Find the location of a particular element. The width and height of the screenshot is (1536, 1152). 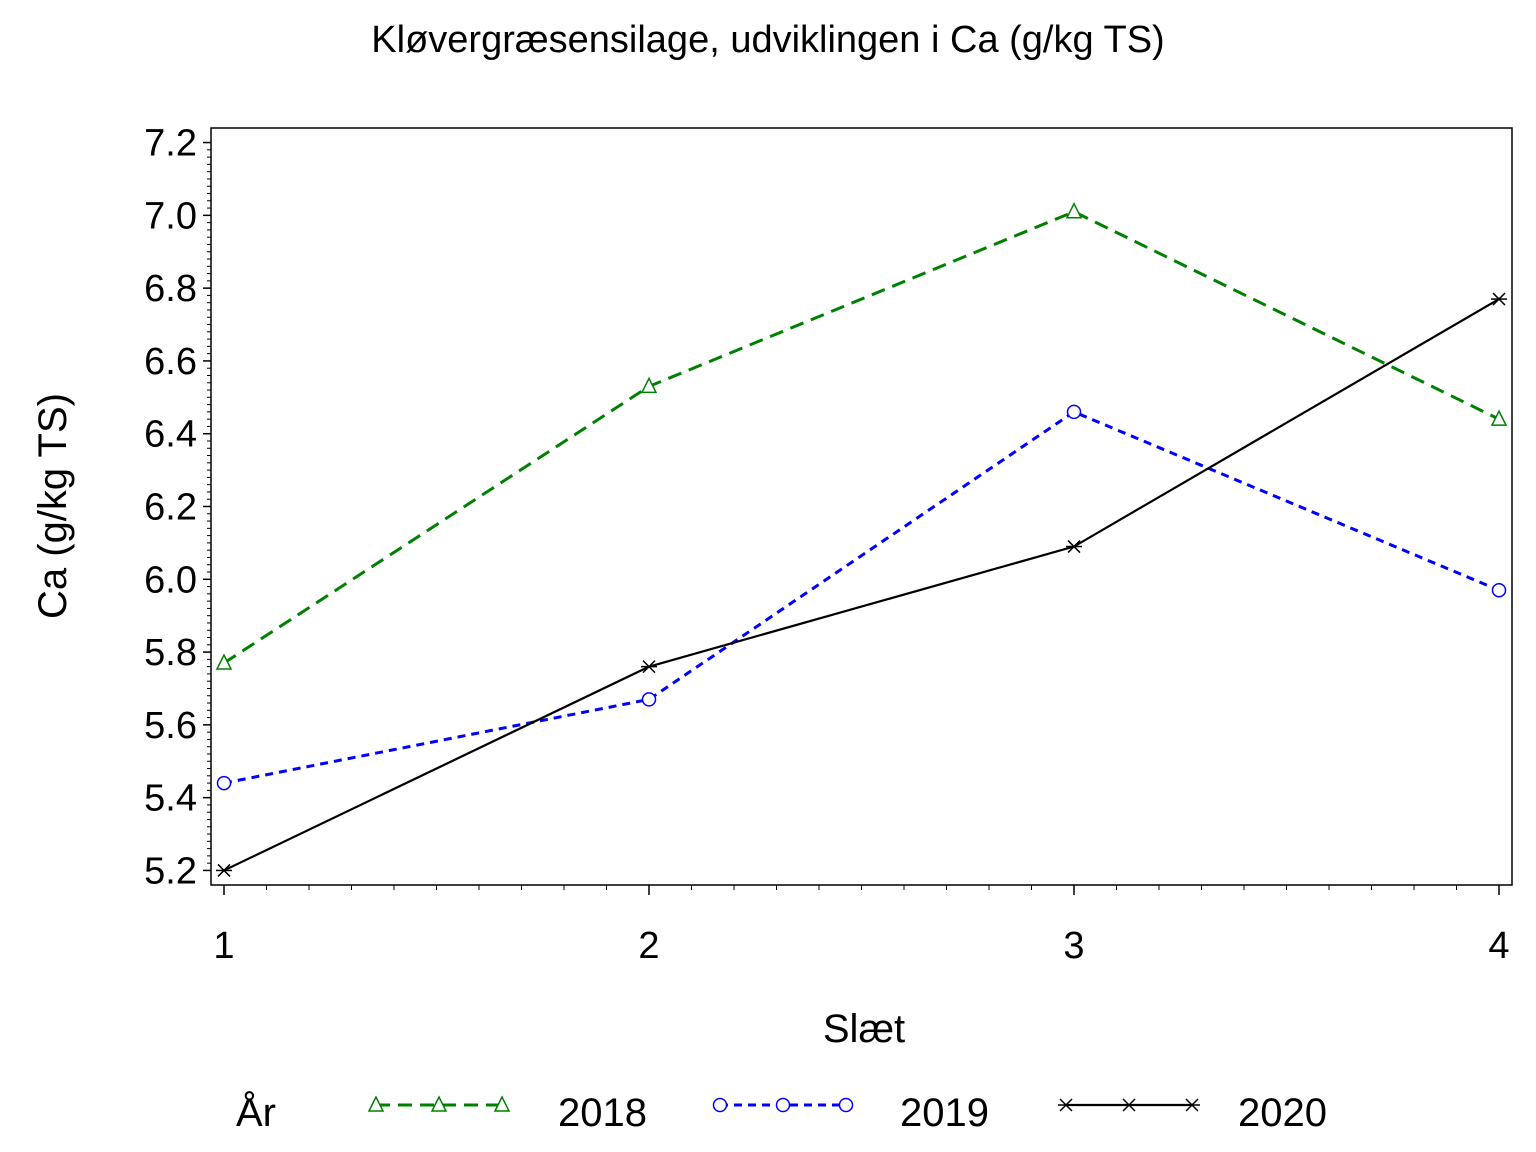

y-axis-label: Ca (g/kg TS) is located at coordinates (53, 506).